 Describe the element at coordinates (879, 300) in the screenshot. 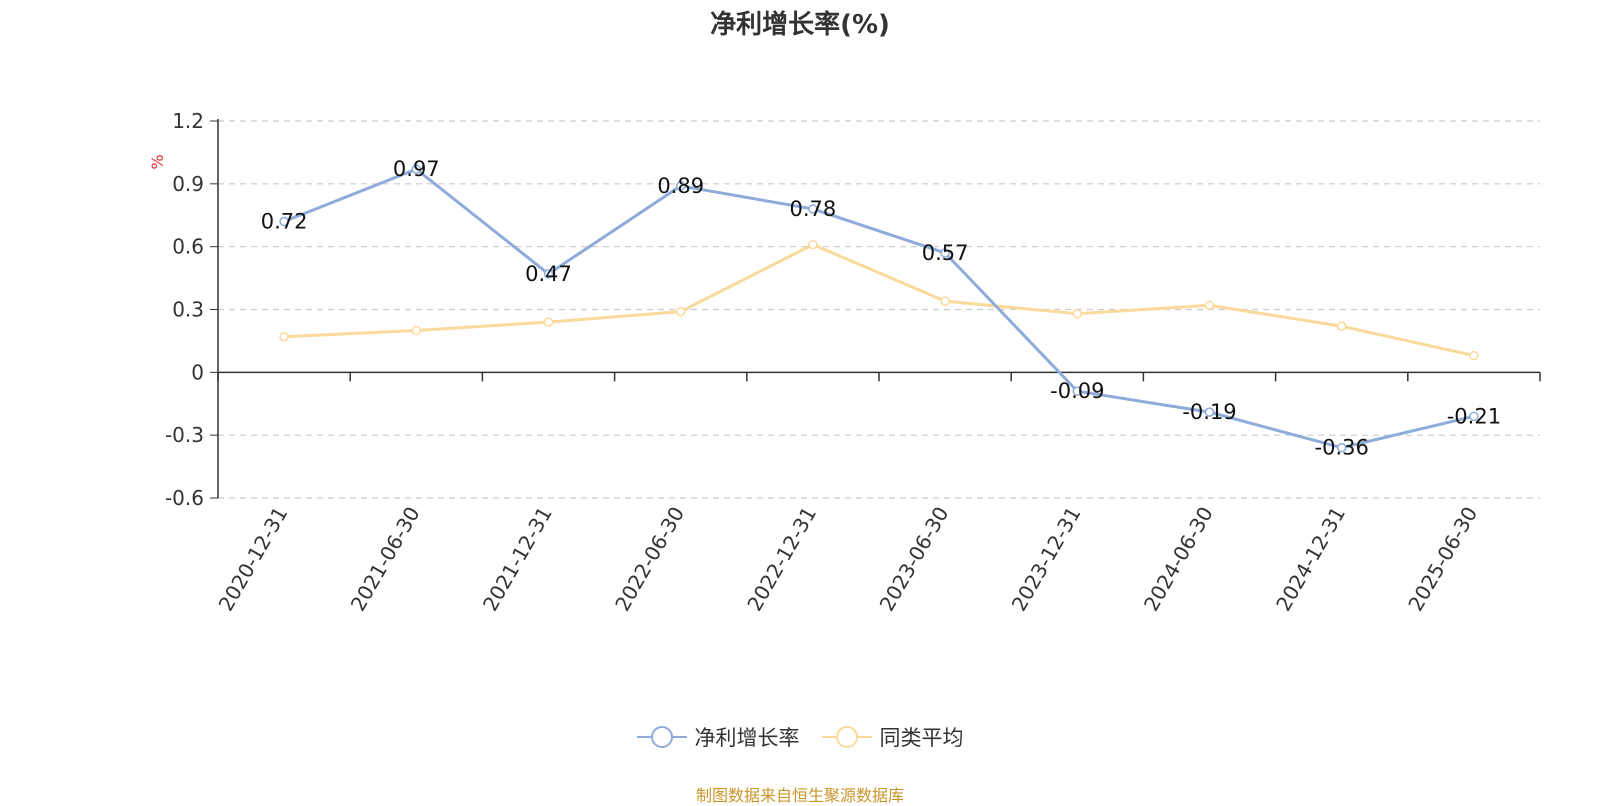

I see `series-line-peer-average` at that location.